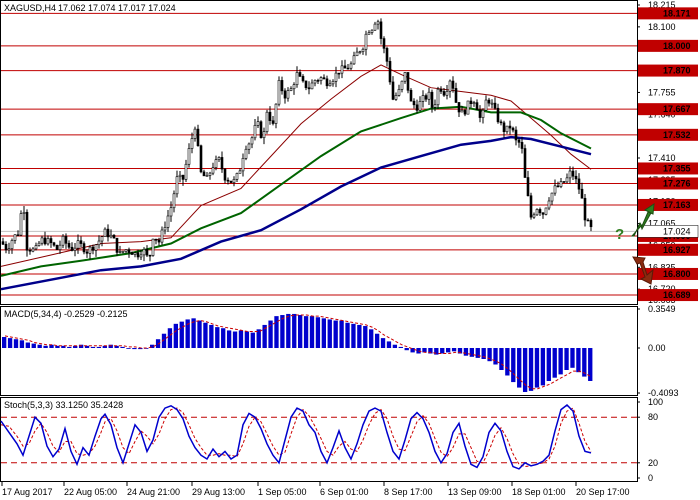  Describe the element at coordinates (603, 492) in the screenshot. I see `time-tick-label: 20 Sep 17:00` at that location.